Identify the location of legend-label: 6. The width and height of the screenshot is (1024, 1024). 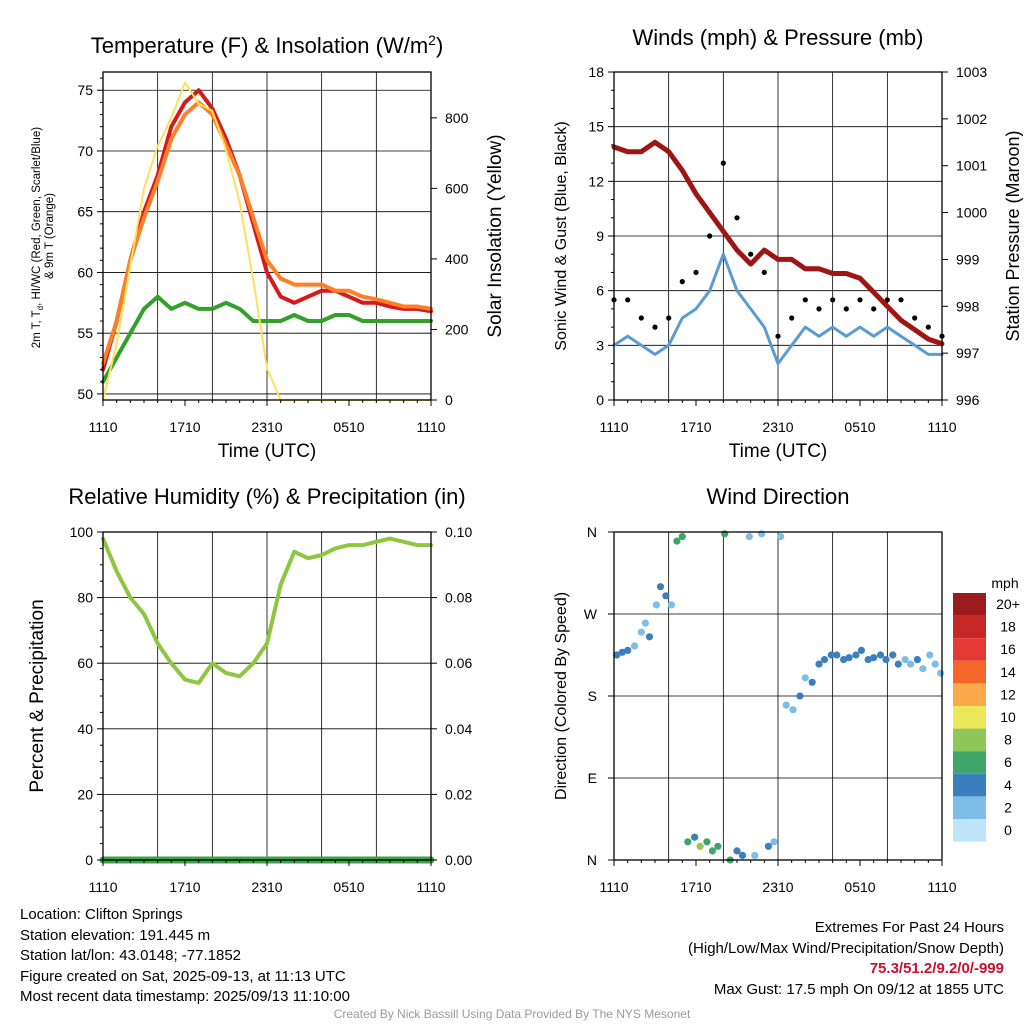
(1008, 762).